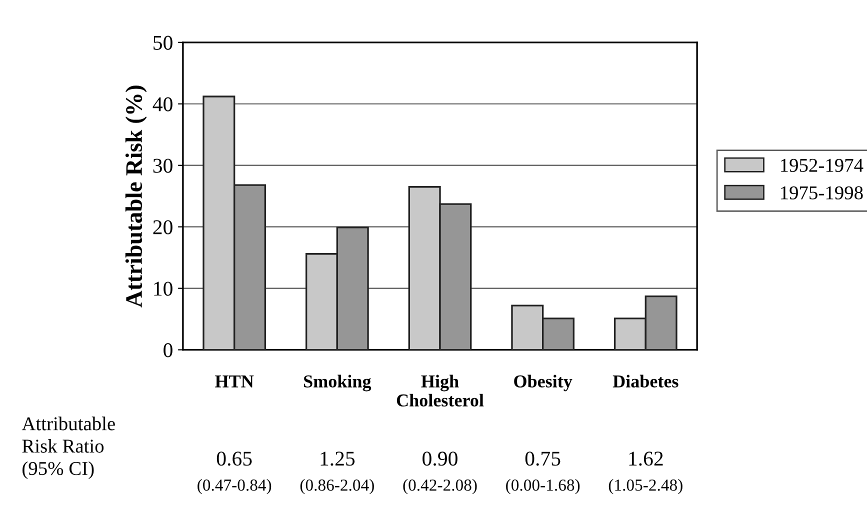  Describe the element at coordinates (543, 473) in the screenshot. I see `text: 0.75 (0.00-1.68)` at that location.